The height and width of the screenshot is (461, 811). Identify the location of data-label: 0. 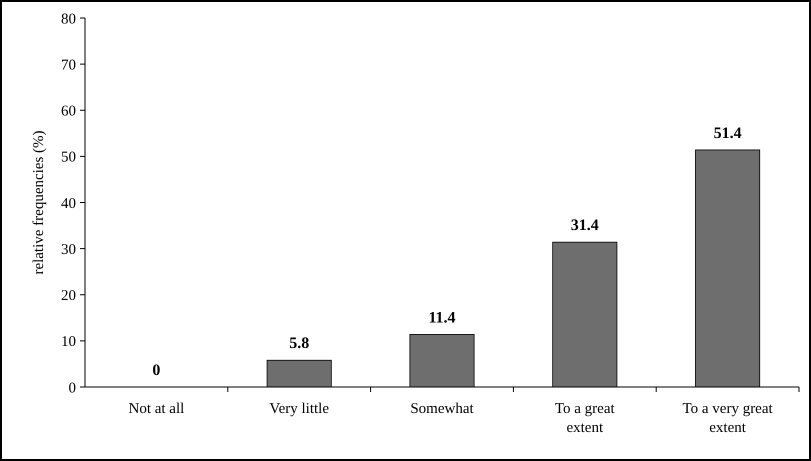
(156, 370).